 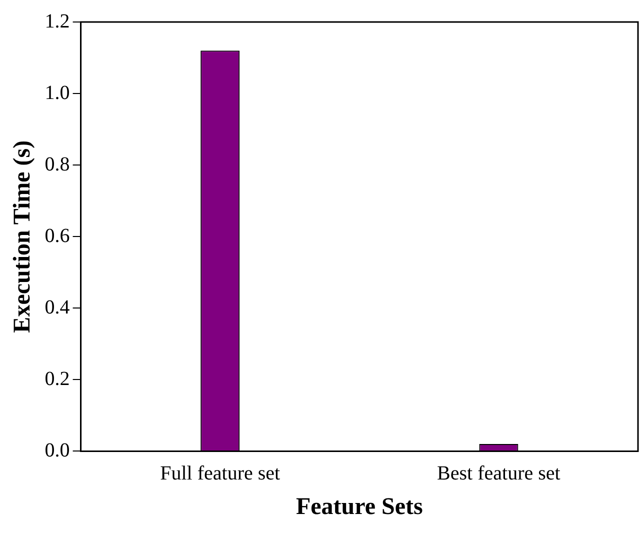 What do you see at coordinates (57, 450) in the screenshot?
I see `y-tick-label: 0.0` at bounding box center [57, 450].